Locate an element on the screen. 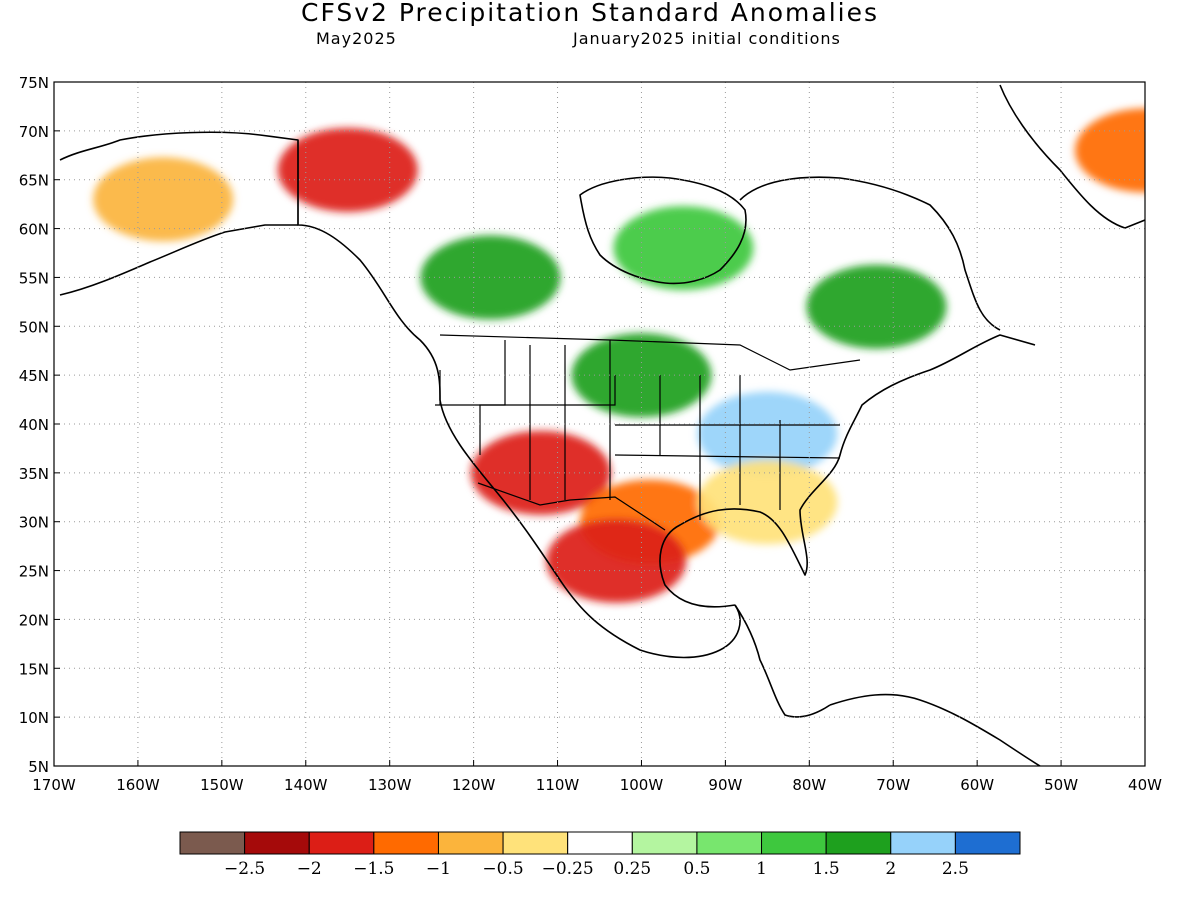 This screenshot has width=1200, height=900. colorbar-label: −2.5 is located at coordinates (244, 869).